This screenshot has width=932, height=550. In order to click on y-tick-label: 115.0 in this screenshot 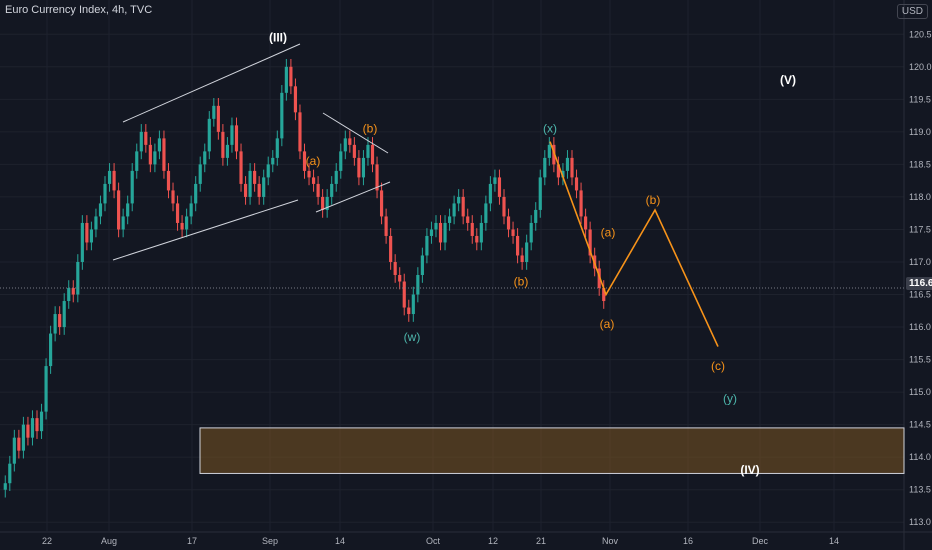, I will do `click(920, 392)`.